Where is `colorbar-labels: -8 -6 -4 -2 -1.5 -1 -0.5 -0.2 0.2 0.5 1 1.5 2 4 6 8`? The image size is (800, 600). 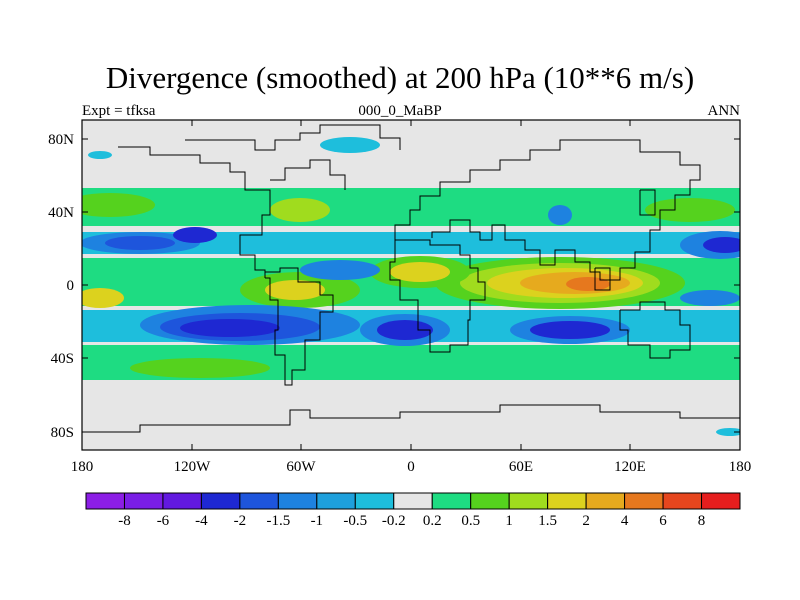 colorbar-labels: -8 -6 -4 -2 -1.5 -1 -0.5 -0.2 0.2 0.5 1 1.5 2 4 6 8 is located at coordinates (411, 521).